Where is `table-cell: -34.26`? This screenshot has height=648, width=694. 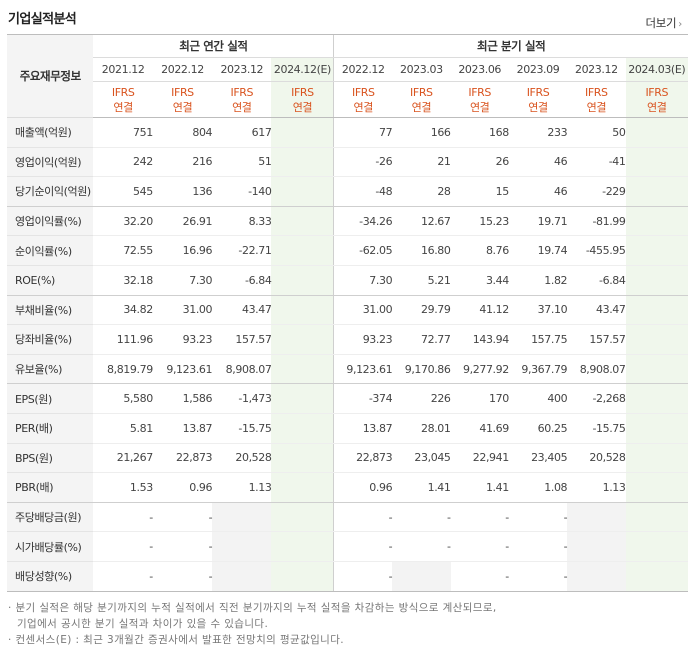 table-cell: -34.26 is located at coordinates (363, 221).